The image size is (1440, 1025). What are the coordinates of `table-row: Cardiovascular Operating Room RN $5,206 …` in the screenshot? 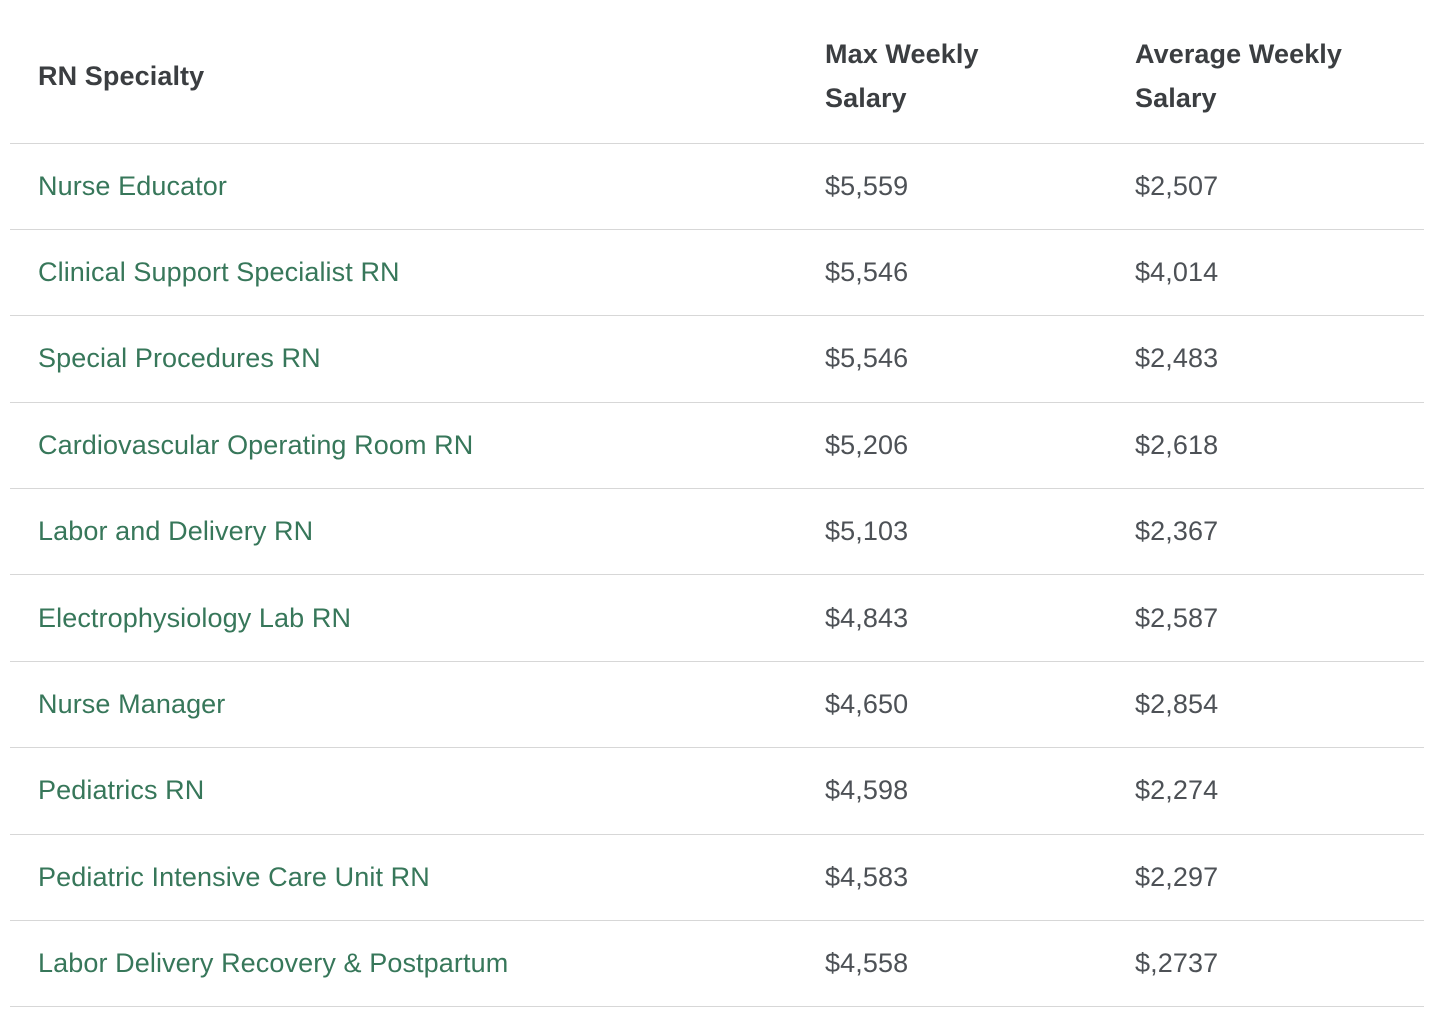 It's located at (717, 445).